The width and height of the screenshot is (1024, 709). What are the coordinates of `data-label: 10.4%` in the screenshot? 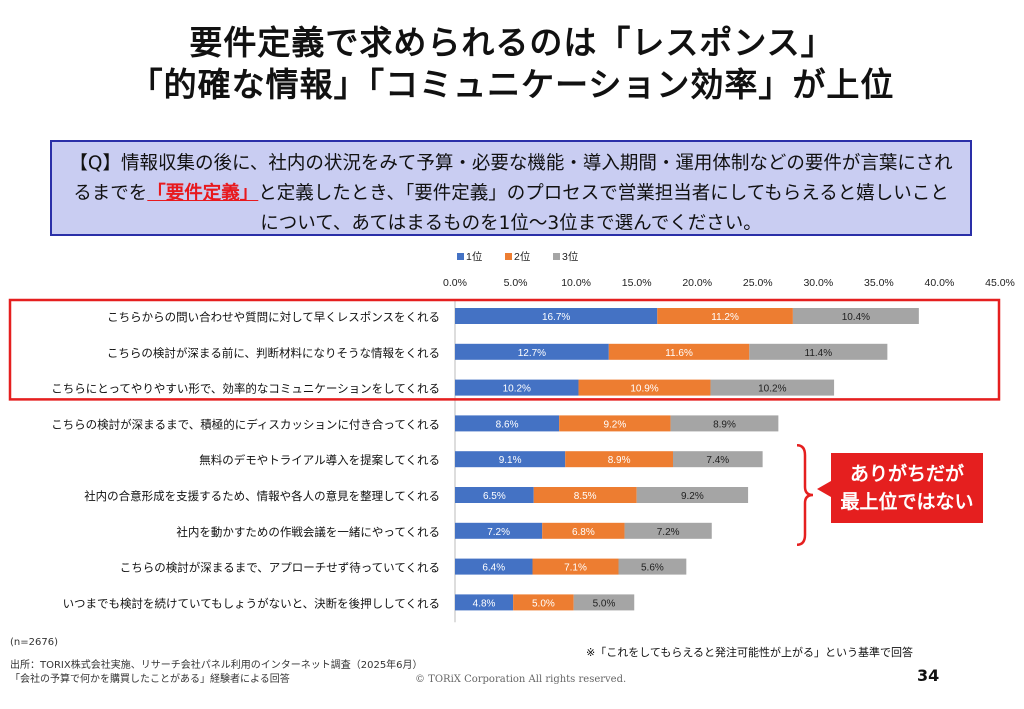 It's located at (856, 317).